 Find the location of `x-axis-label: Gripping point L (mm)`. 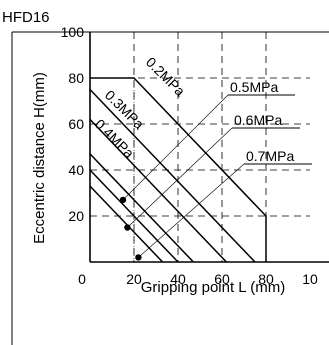

x-axis-label: Gripping point L (mm) is located at coordinates (213, 287).